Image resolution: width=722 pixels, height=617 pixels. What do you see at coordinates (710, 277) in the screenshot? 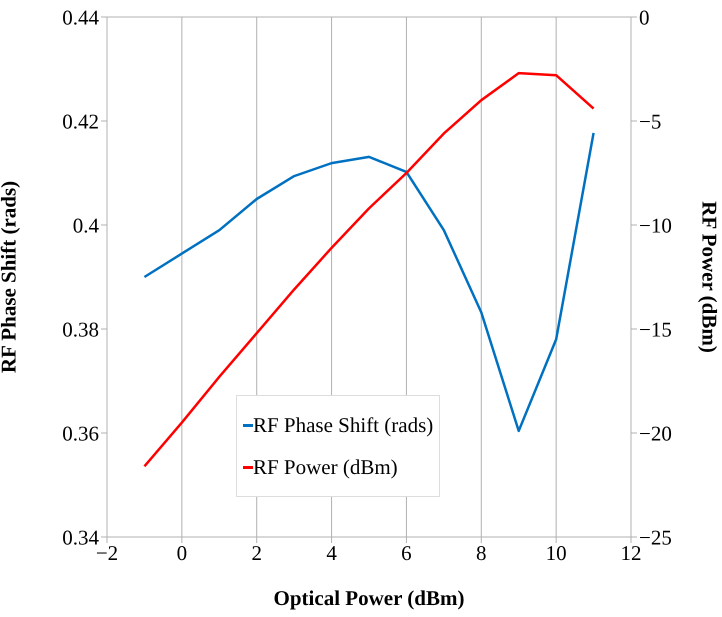
I see `y2-axis-title: RF Power (dBm)` at bounding box center [710, 277].